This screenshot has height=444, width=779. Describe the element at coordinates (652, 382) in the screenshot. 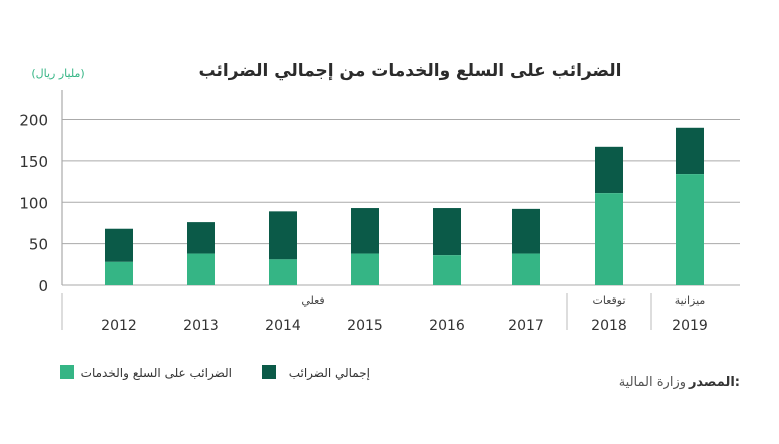

I see `source-value: وزارة المالية` at that location.